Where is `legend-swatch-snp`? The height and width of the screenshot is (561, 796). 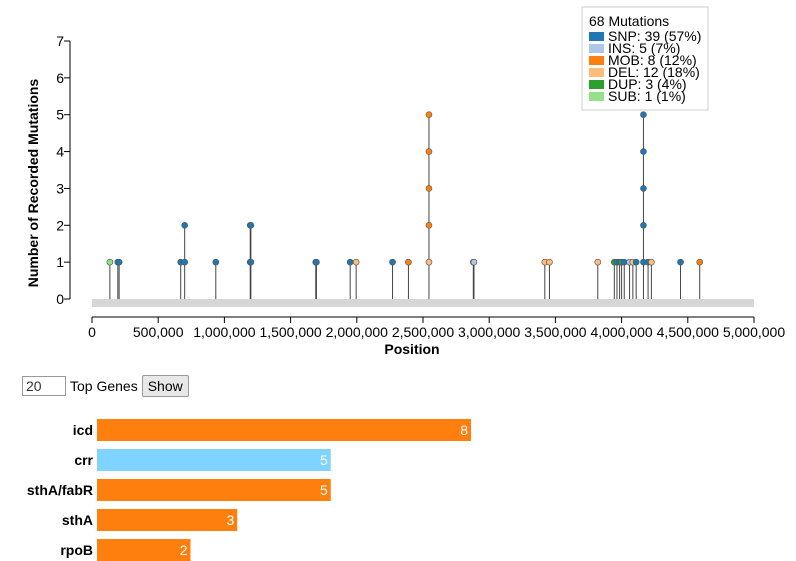 legend-swatch-snp is located at coordinates (596, 36).